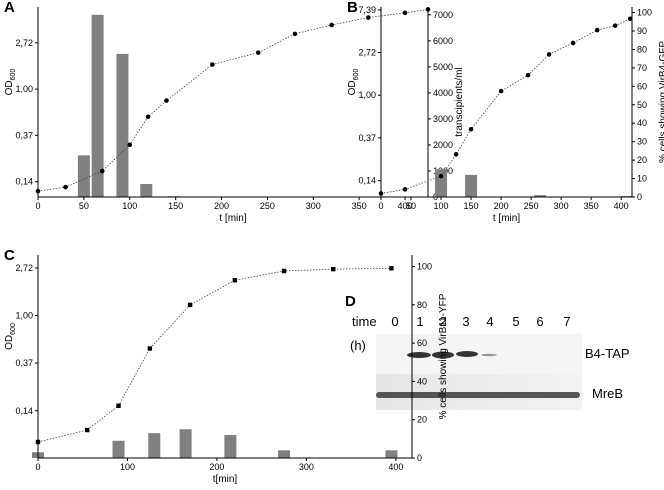  Describe the element at coordinates (661, 102) in the screenshot. I see `y2-axis-label: % cells showing VirB4-GFP` at that location.